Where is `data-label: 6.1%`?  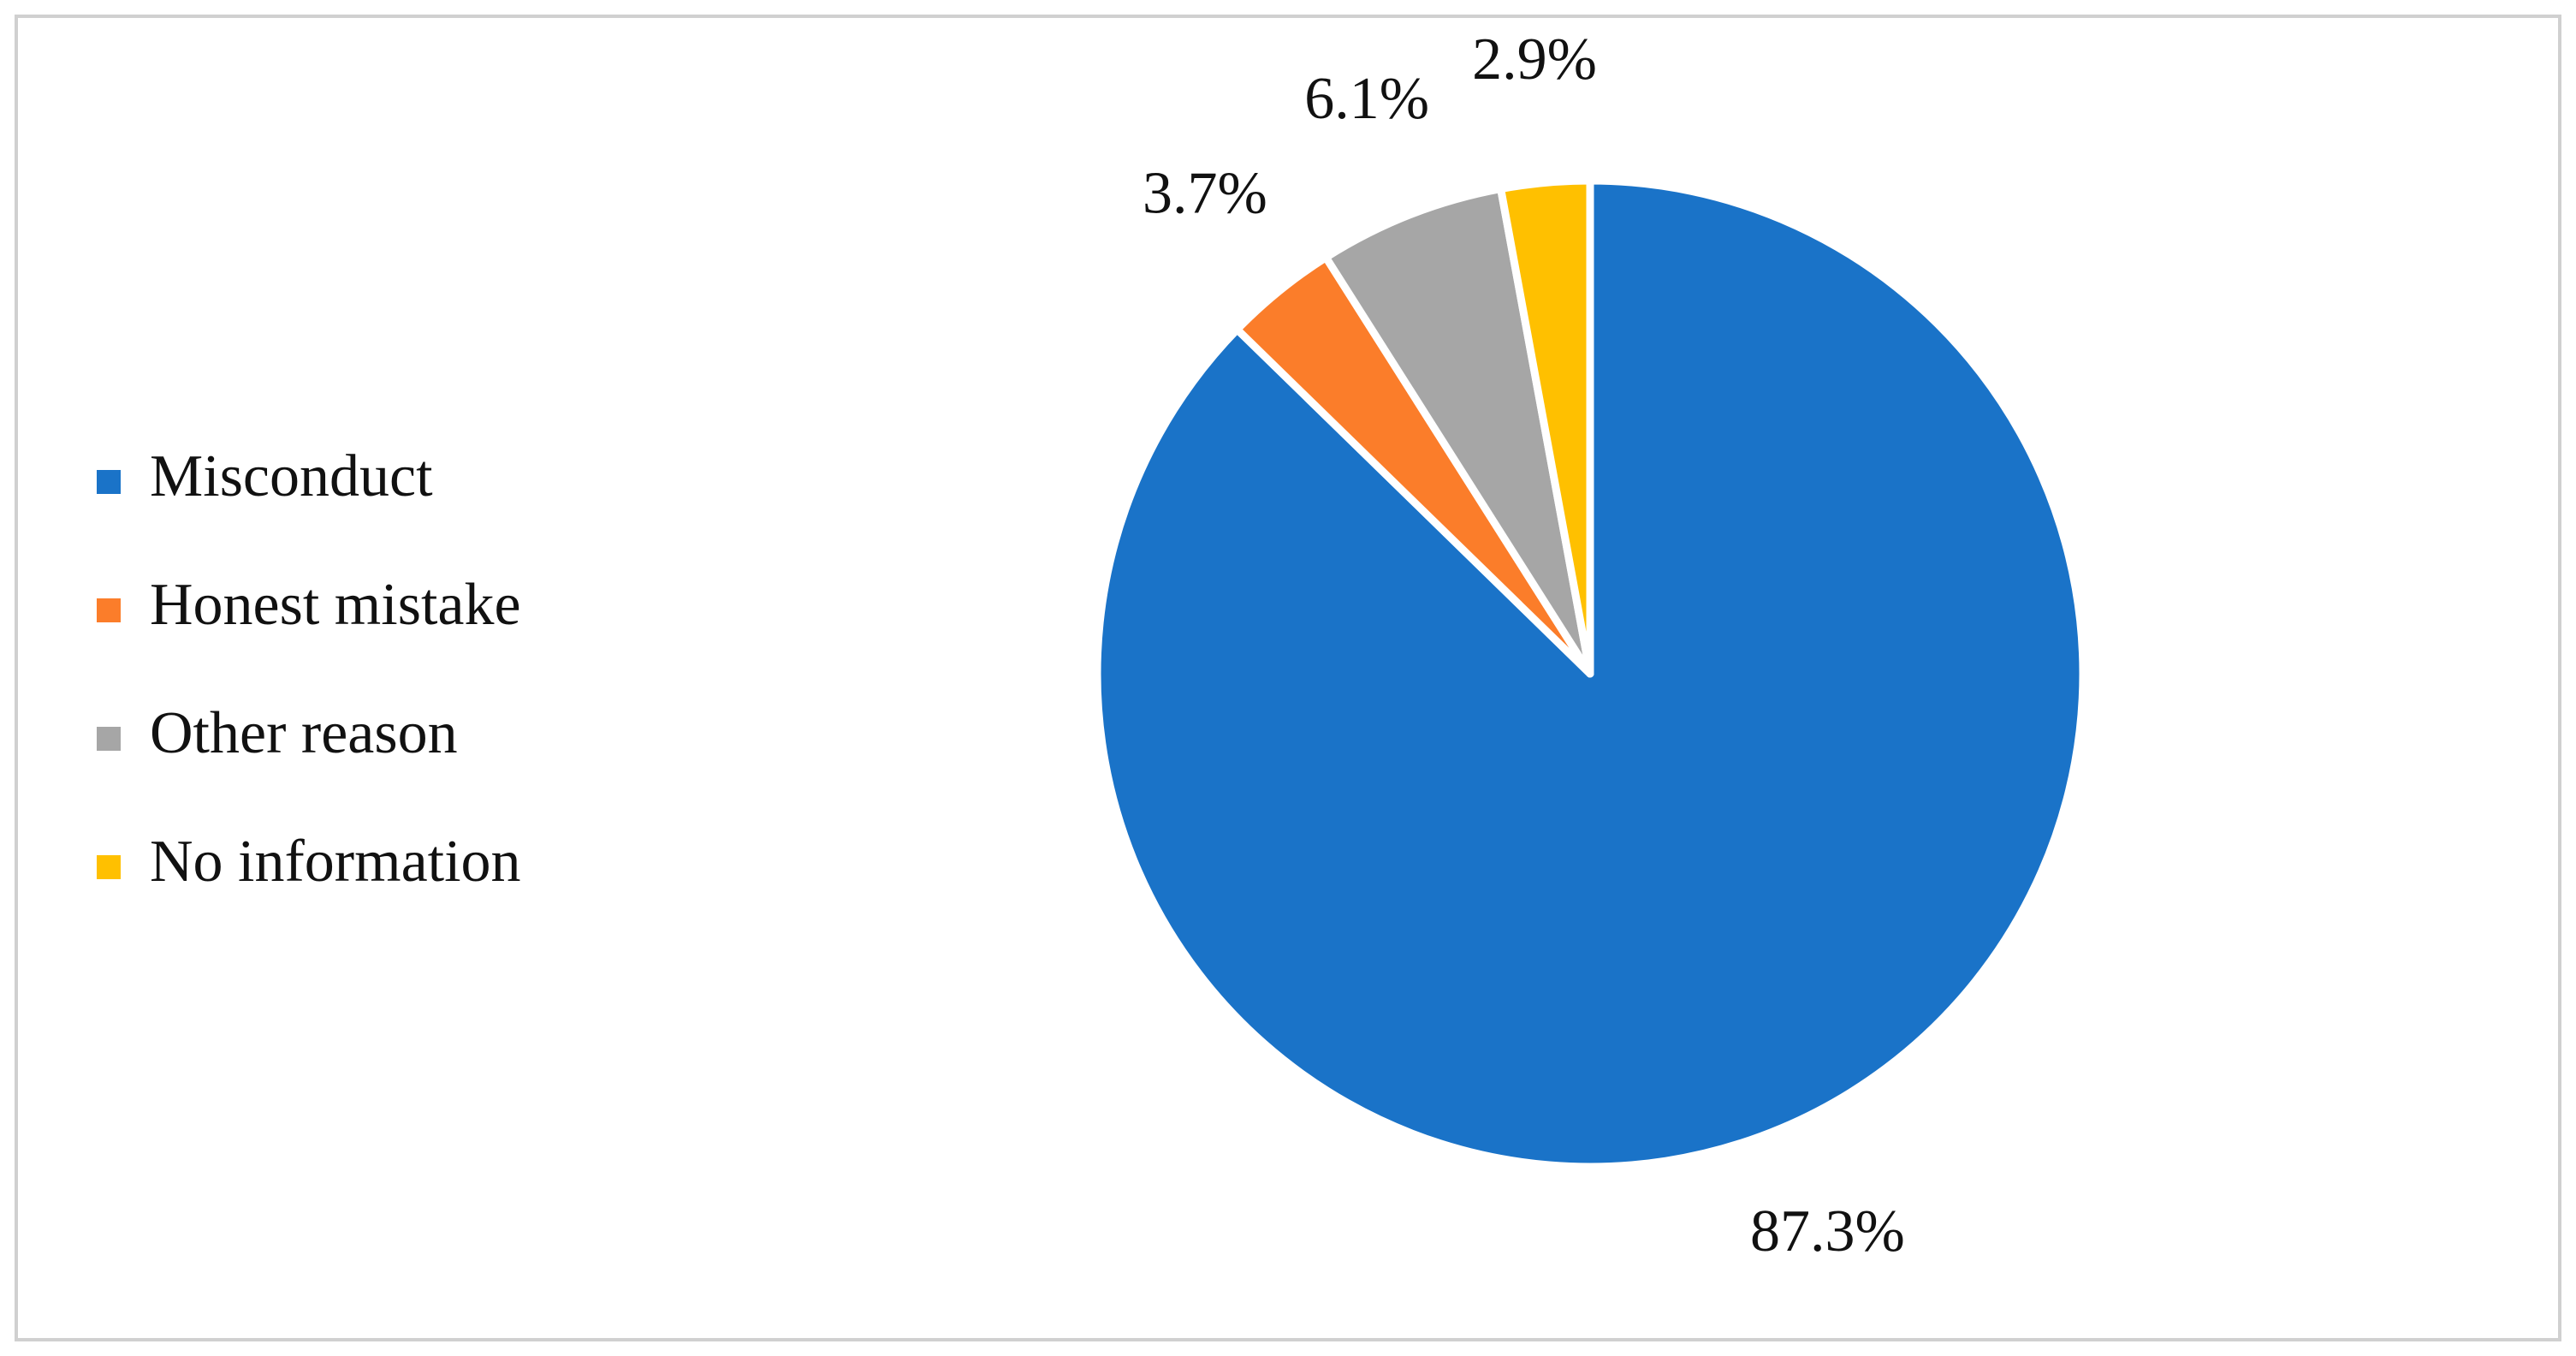 data-label: 6.1% is located at coordinates (1366, 99).